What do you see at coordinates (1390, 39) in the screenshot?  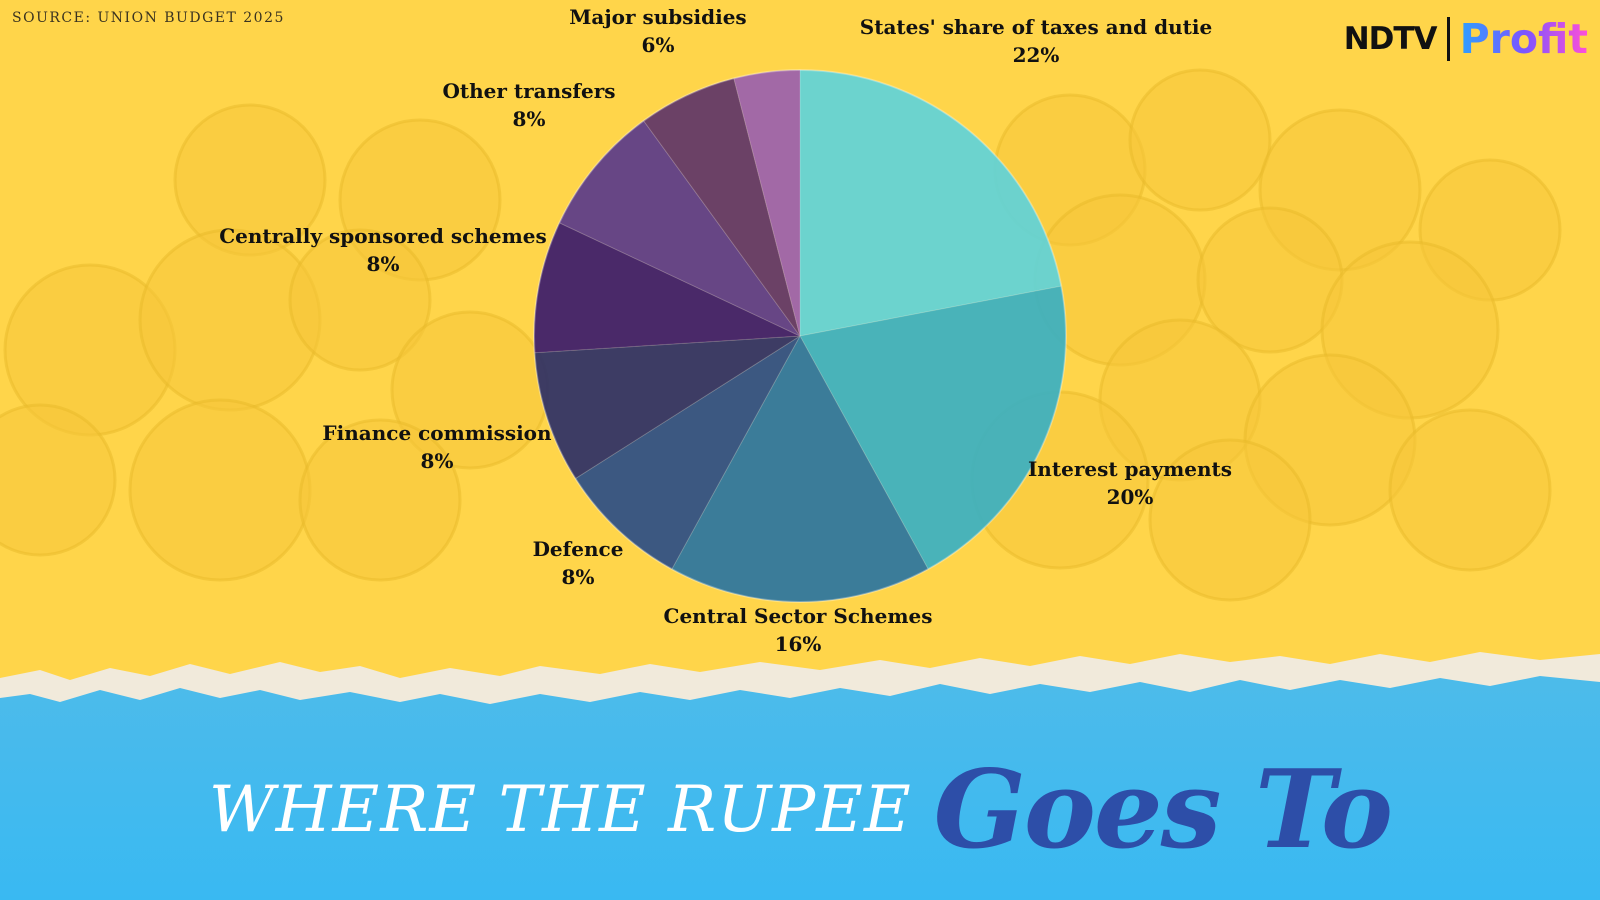 I see `logo-ndtv-text: NDTV` at bounding box center [1390, 39].